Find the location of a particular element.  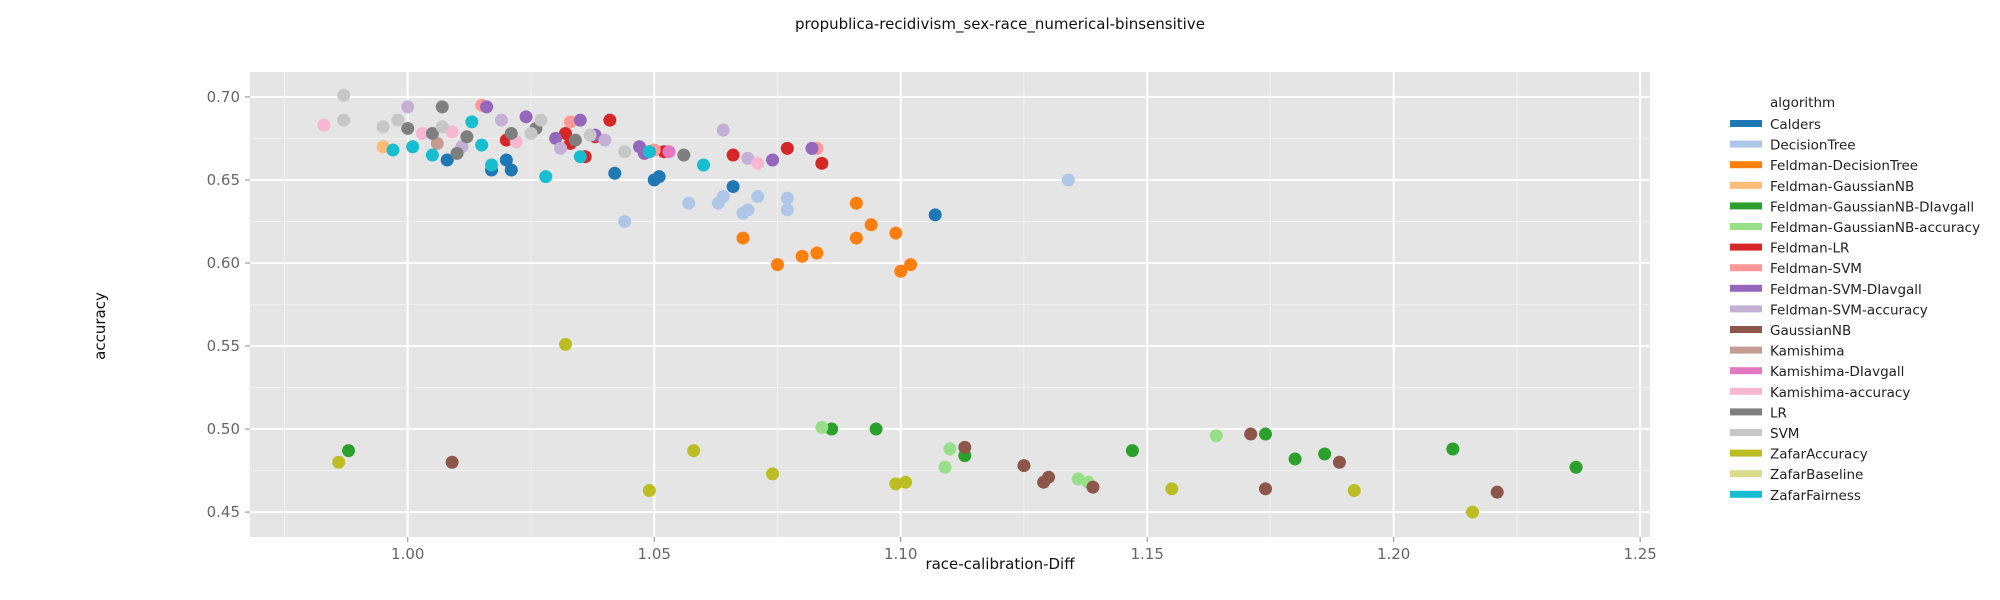

series-kamishima is located at coordinates (437, 143).